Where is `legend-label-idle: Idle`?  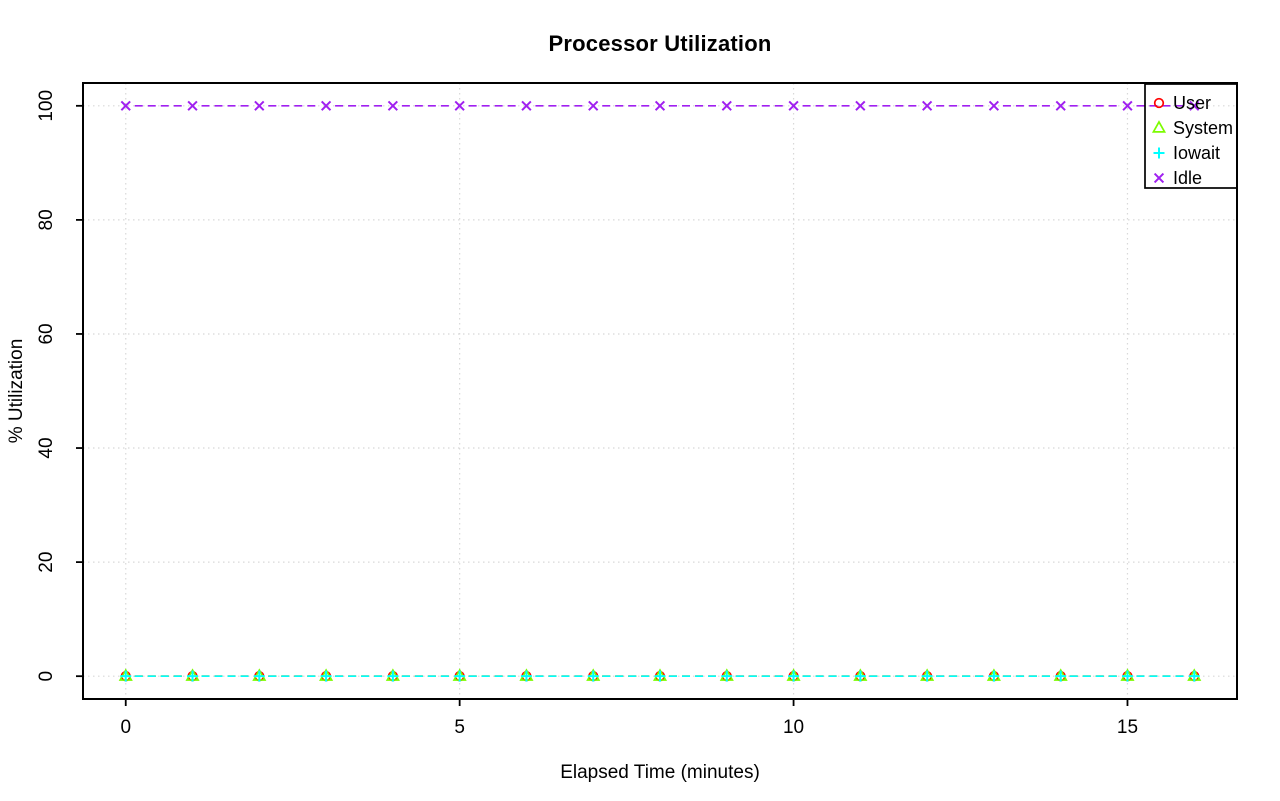
legend-label-idle: Idle is located at coordinates (1187, 178).